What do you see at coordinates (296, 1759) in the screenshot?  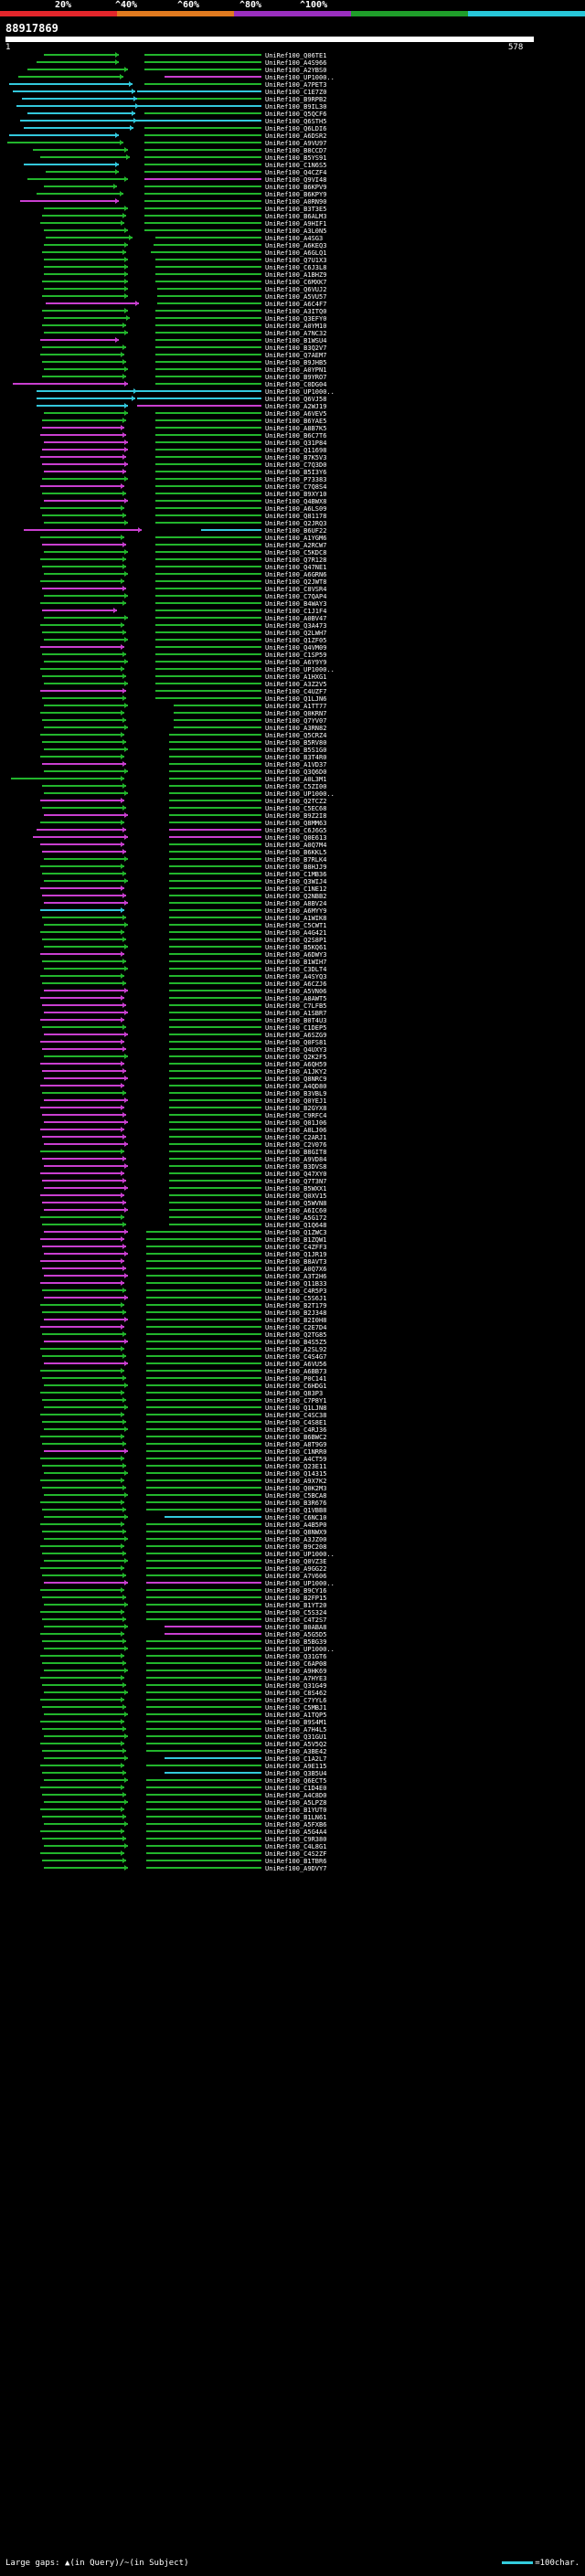 I see `hit-label: UniRef100_C1A2L7` at bounding box center [296, 1759].